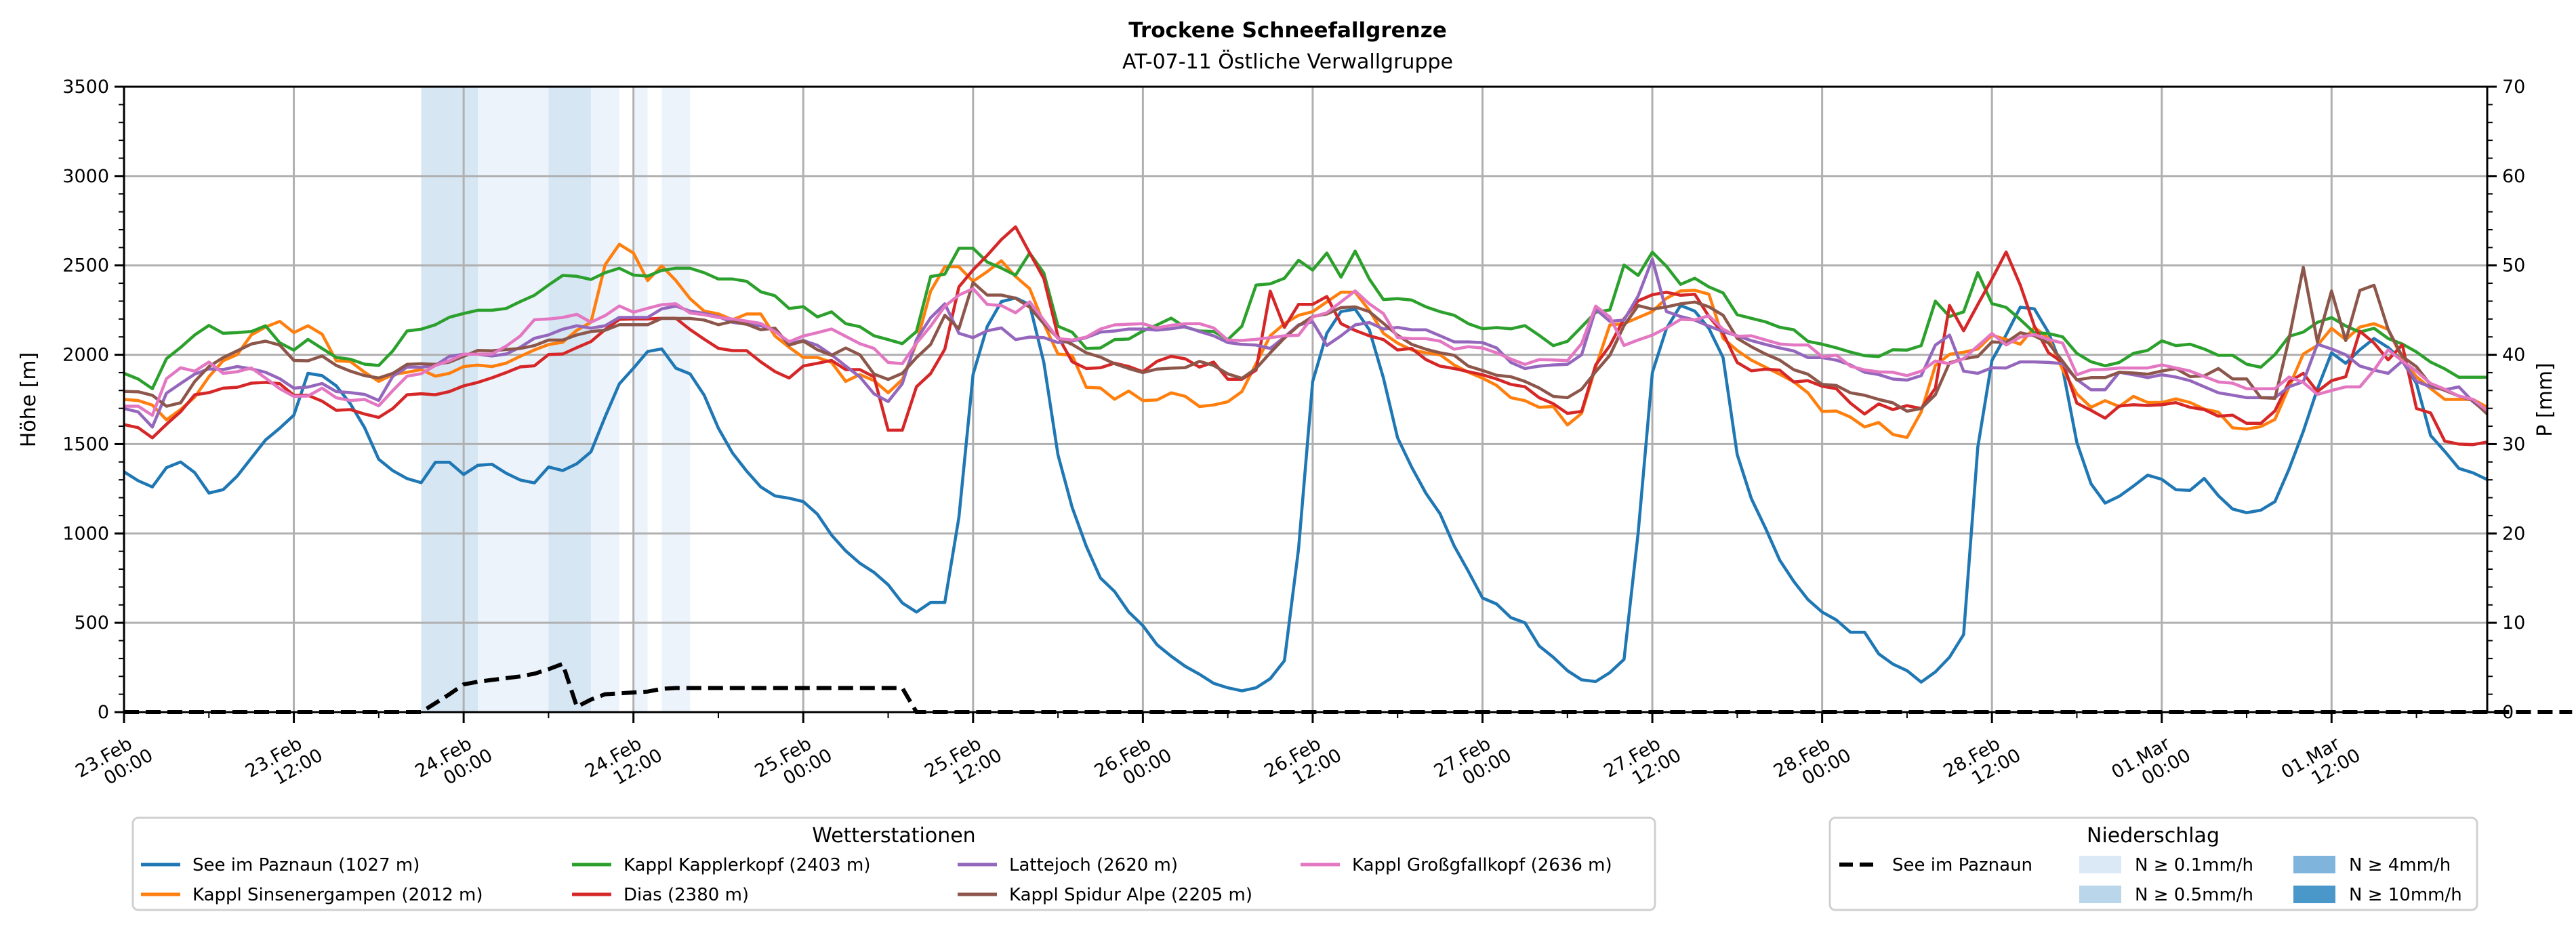 The height and width of the screenshot is (933, 2576). I want to click on legend-item: See im Paznaun (1027 m), so click(281, 865).